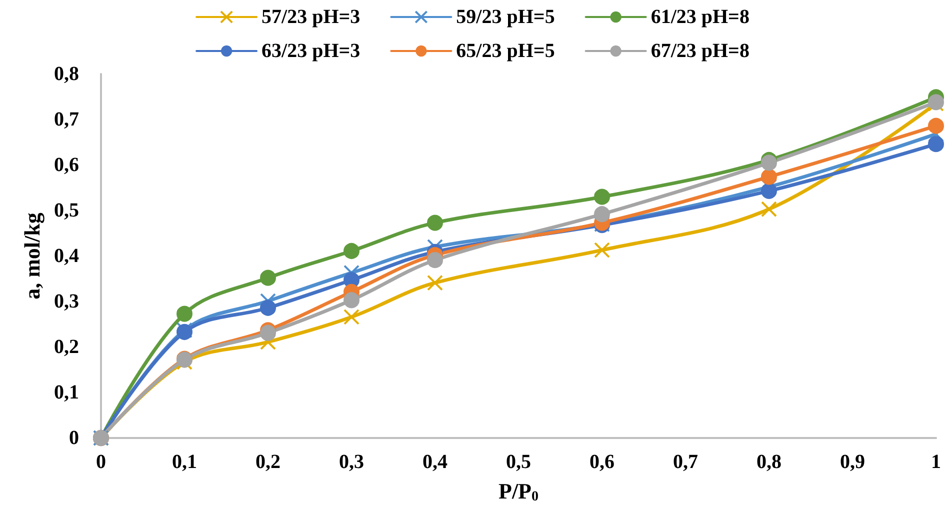 This screenshot has width=945, height=524. I want to click on x-tick-label: 0,5, so click(518, 462).